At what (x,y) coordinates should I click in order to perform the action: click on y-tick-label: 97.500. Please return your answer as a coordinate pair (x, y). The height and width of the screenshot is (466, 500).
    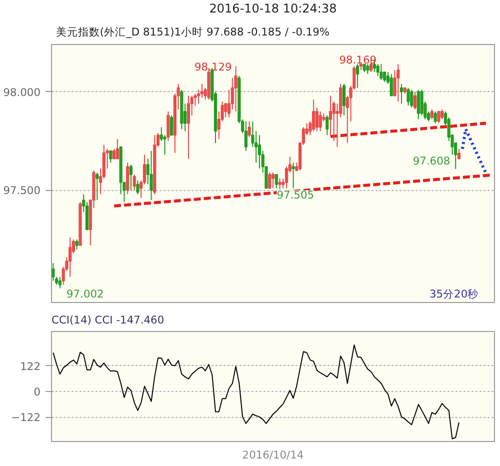
    Looking at the image, I should click on (22, 191).